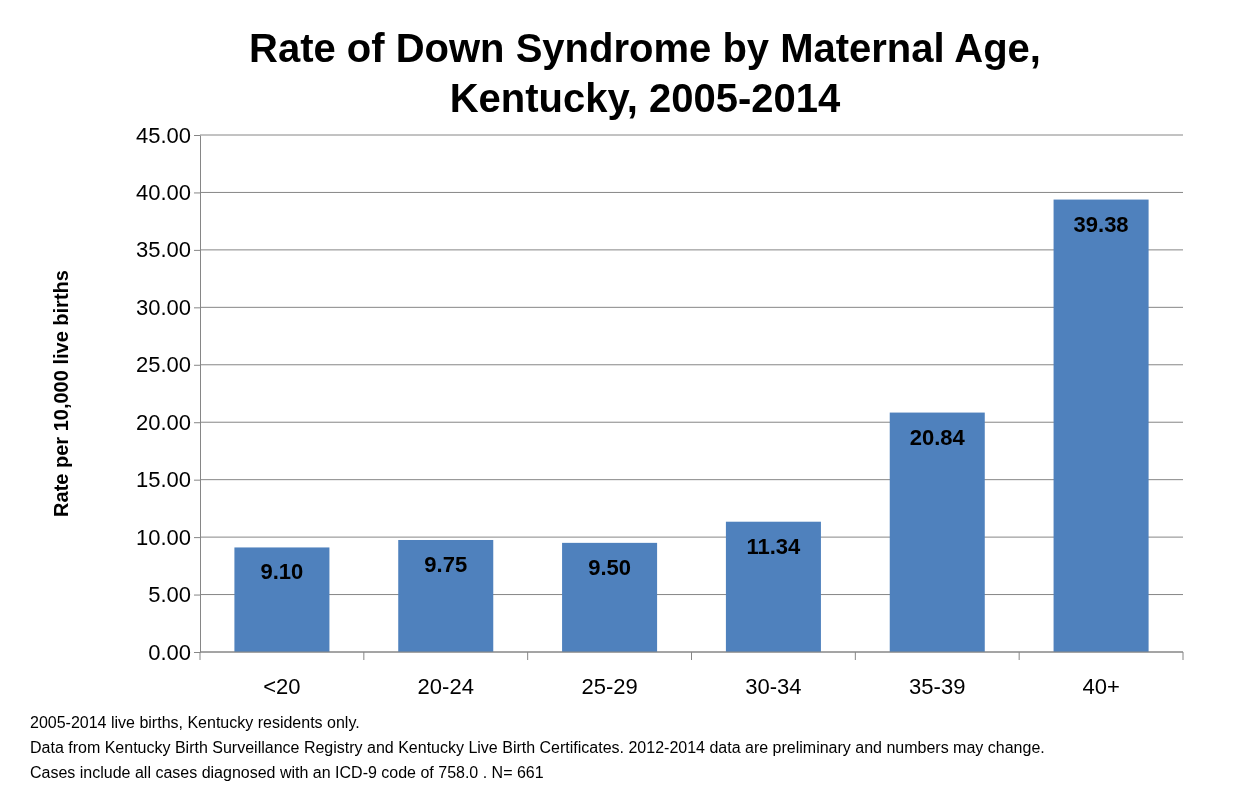 The image size is (1238, 790). What do you see at coordinates (609, 686) in the screenshot?
I see `x-tick-label: 25-29` at bounding box center [609, 686].